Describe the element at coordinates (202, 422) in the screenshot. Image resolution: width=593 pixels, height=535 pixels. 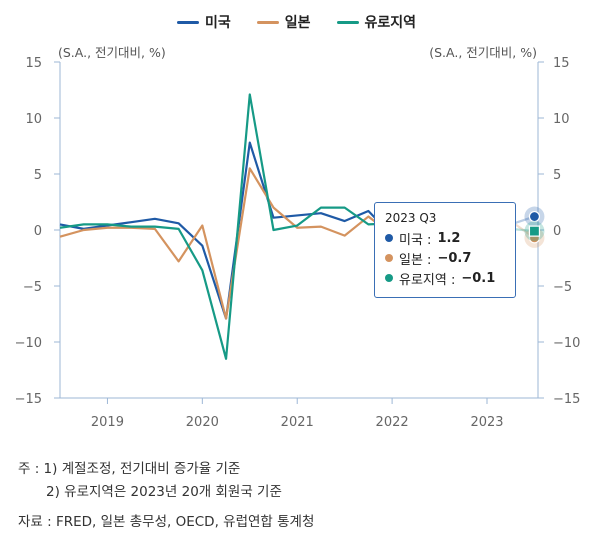
I see `x-tick-label: 2020` at that location.